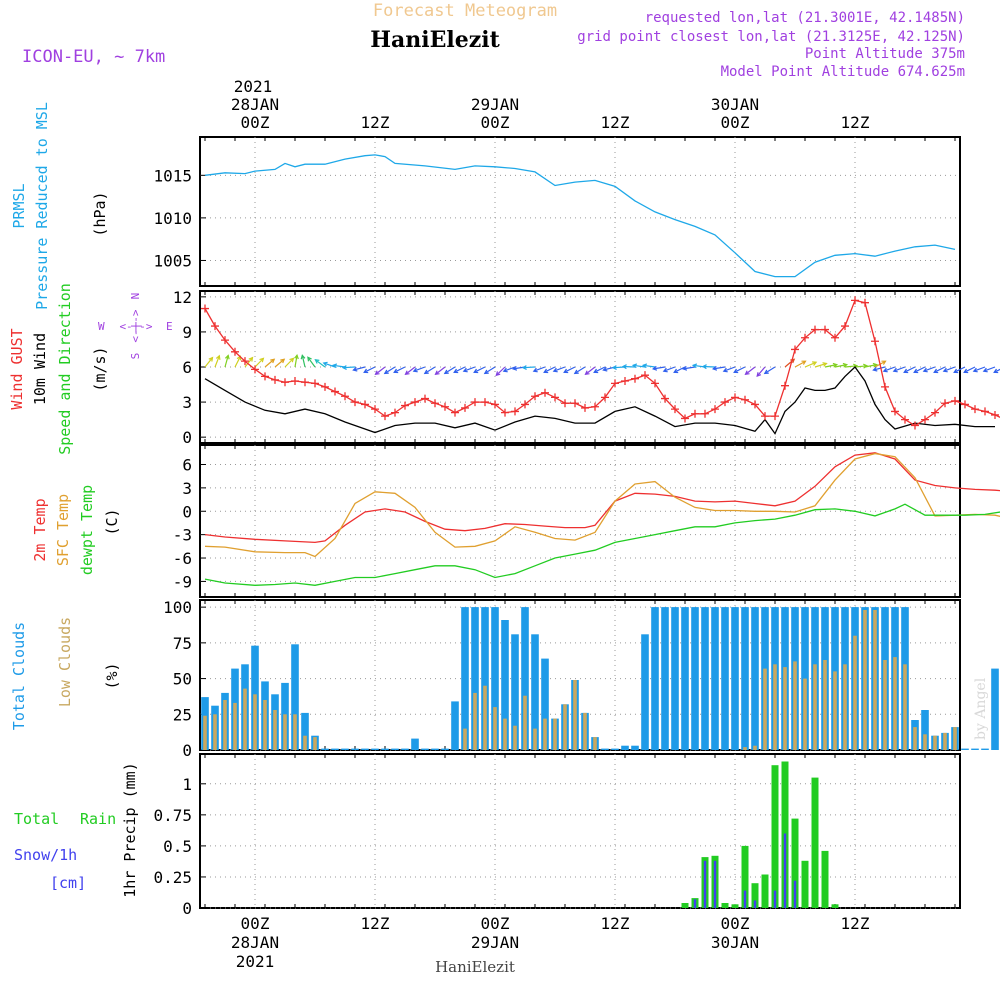  I want to click on point-altitude: Point Altitude 375m, so click(885, 54).